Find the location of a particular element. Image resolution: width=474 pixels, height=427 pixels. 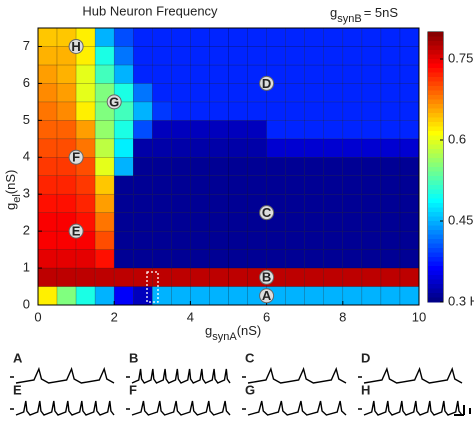

annotation-label: G is located at coordinates (114, 101).